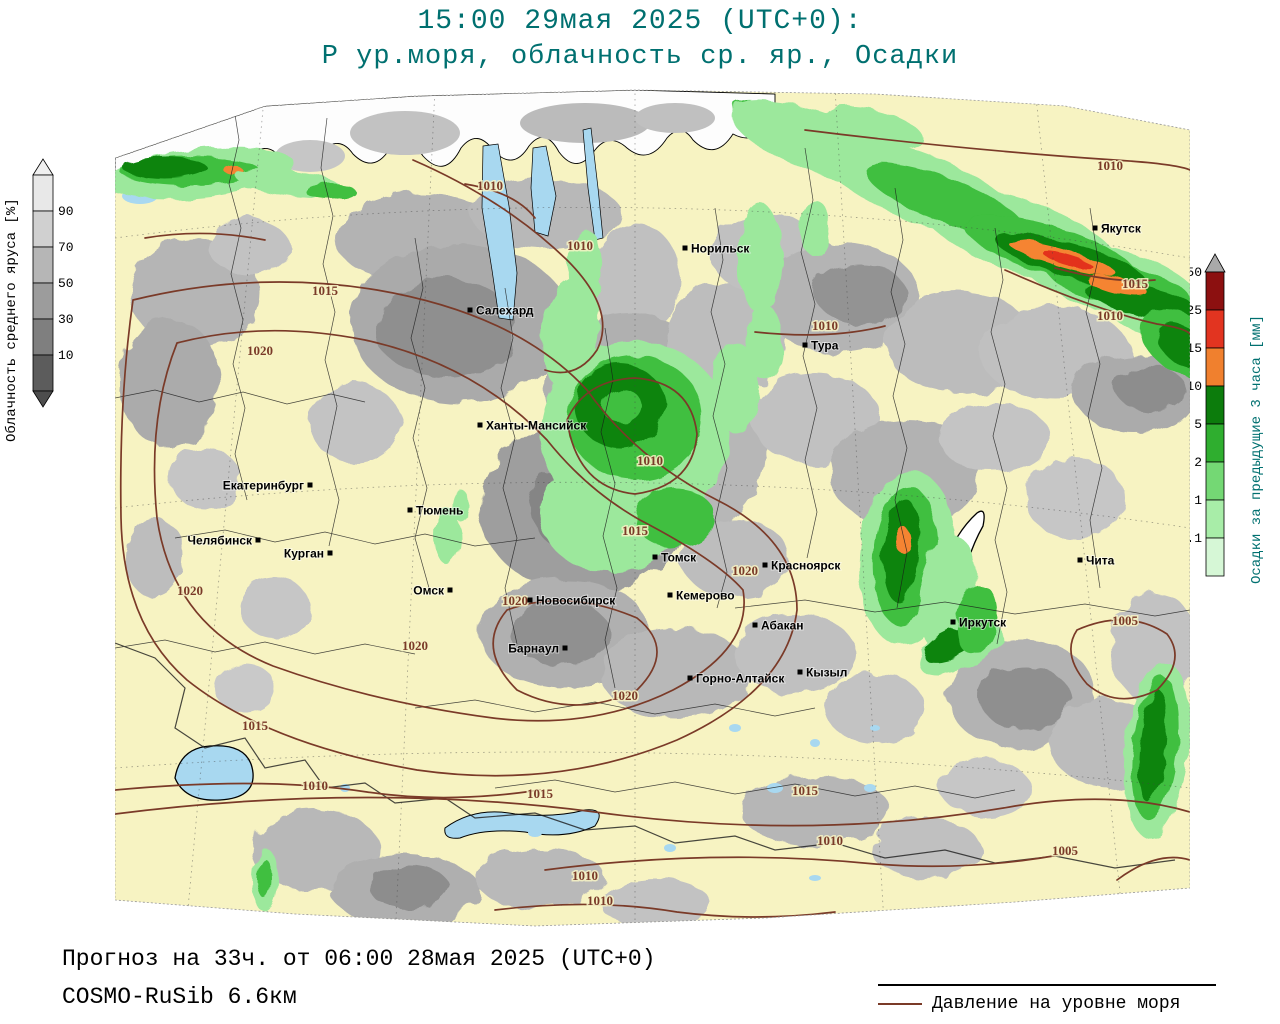 The width and height of the screenshot is (1280, 1024). Describe the element at coordinates (533, 649) in the screenshot. I see `city-label: Барнаул` at that location.